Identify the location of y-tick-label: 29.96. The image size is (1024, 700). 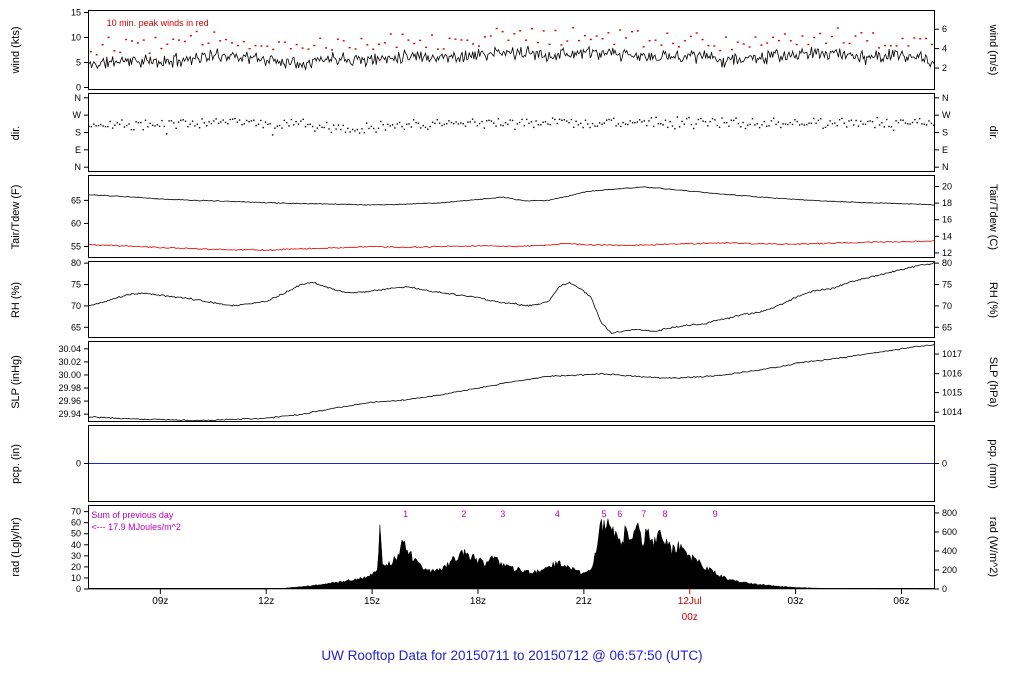
(69, 401).